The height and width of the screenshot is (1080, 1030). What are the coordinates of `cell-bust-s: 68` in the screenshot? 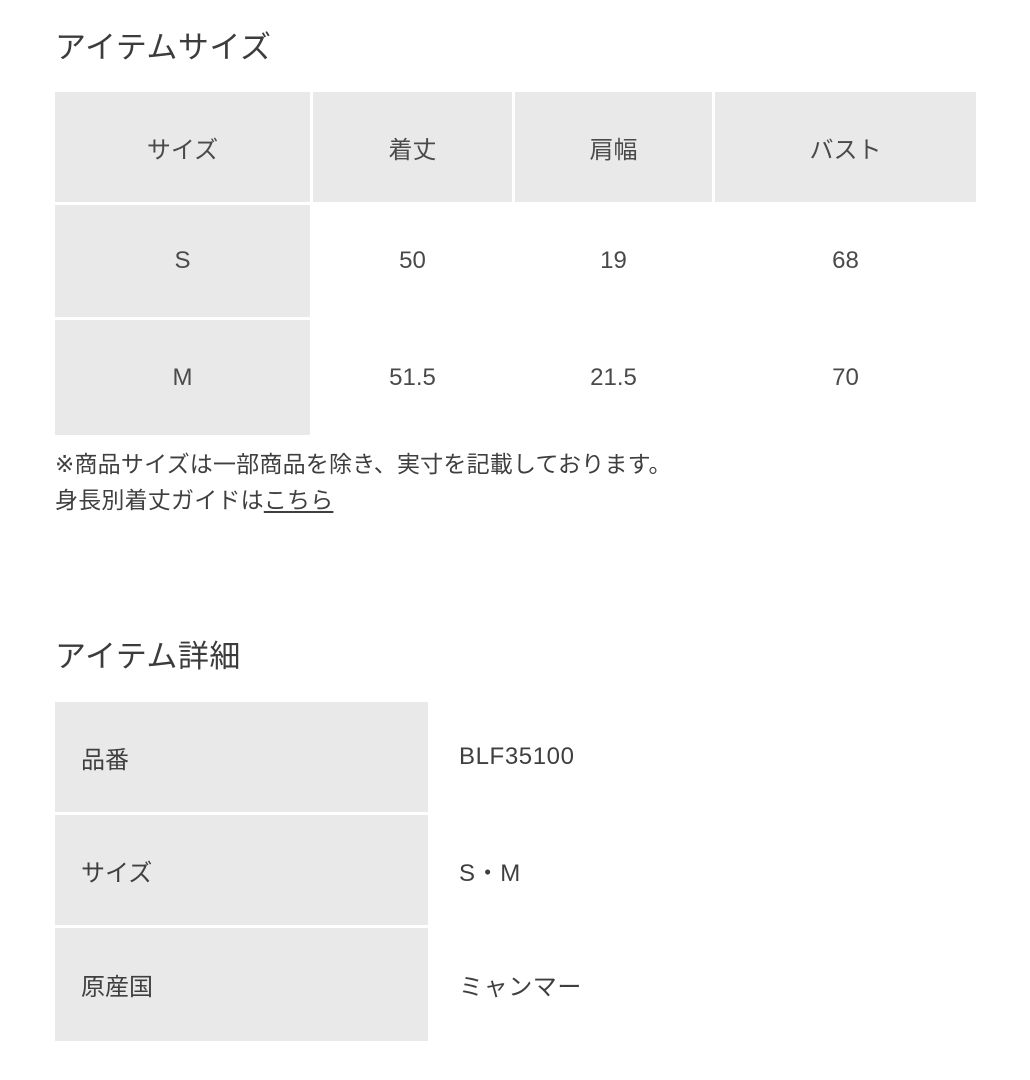 It's located at (845, 262).